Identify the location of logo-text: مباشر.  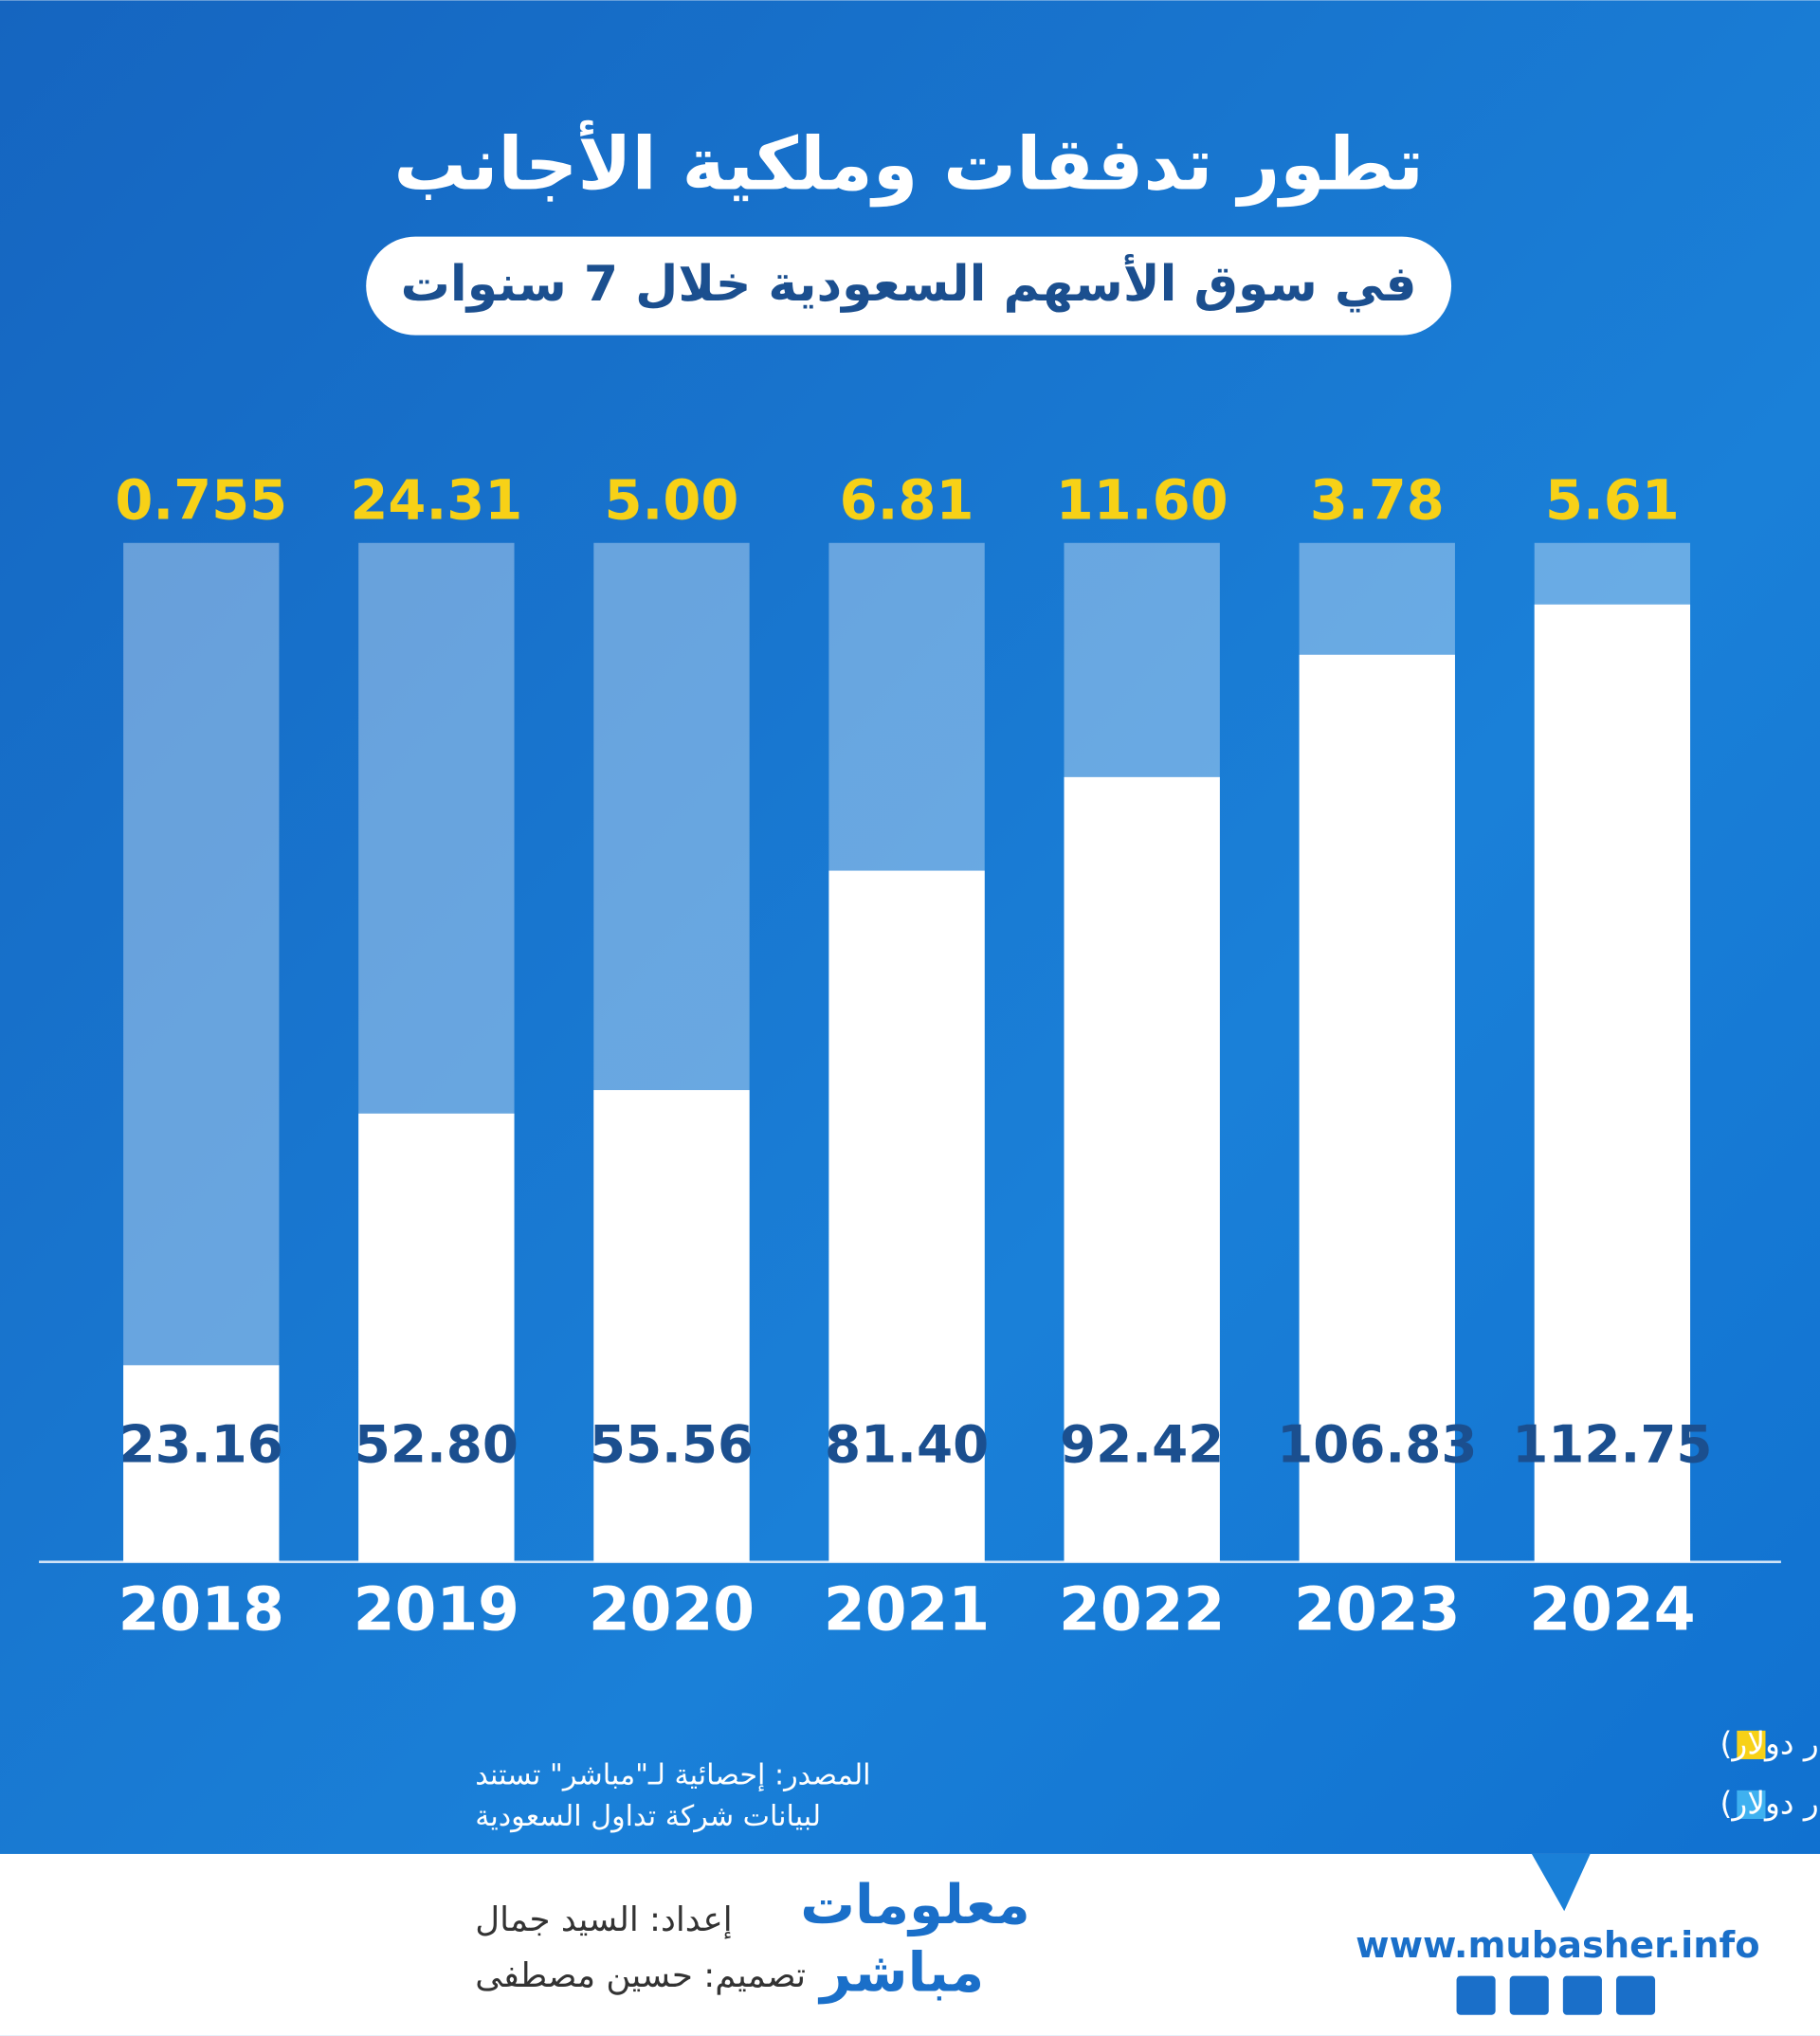
(900, 1972).